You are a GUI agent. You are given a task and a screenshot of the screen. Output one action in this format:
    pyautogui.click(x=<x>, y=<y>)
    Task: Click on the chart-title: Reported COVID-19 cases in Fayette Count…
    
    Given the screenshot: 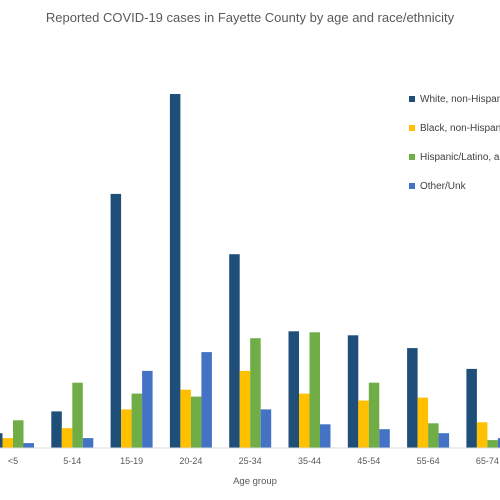 What is the action you would take?
    pyautogui.click(x=250, y=17)
    